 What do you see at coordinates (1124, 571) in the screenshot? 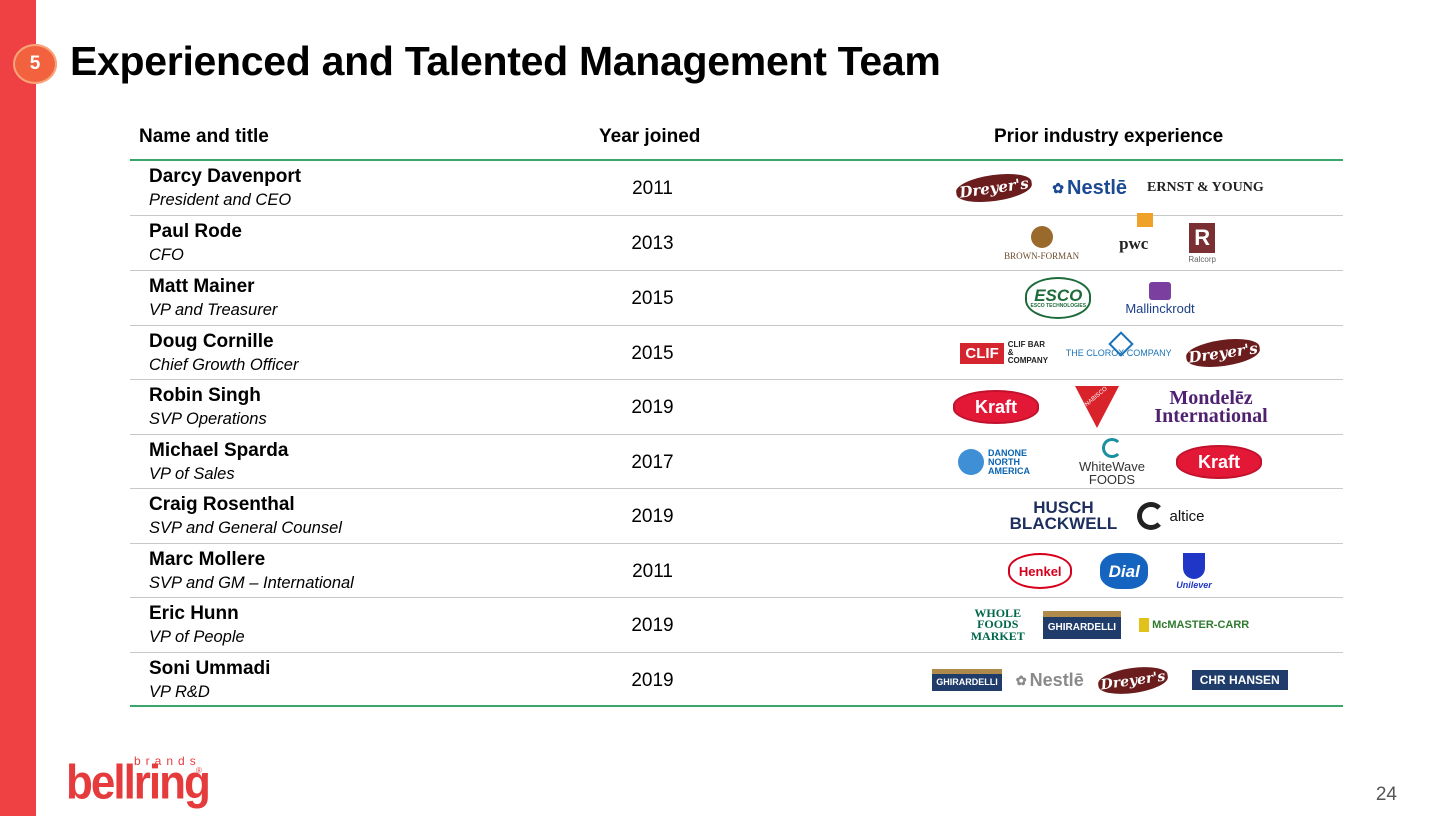
I see `dial-logo: Dial` at bounding box center [1124, 571].